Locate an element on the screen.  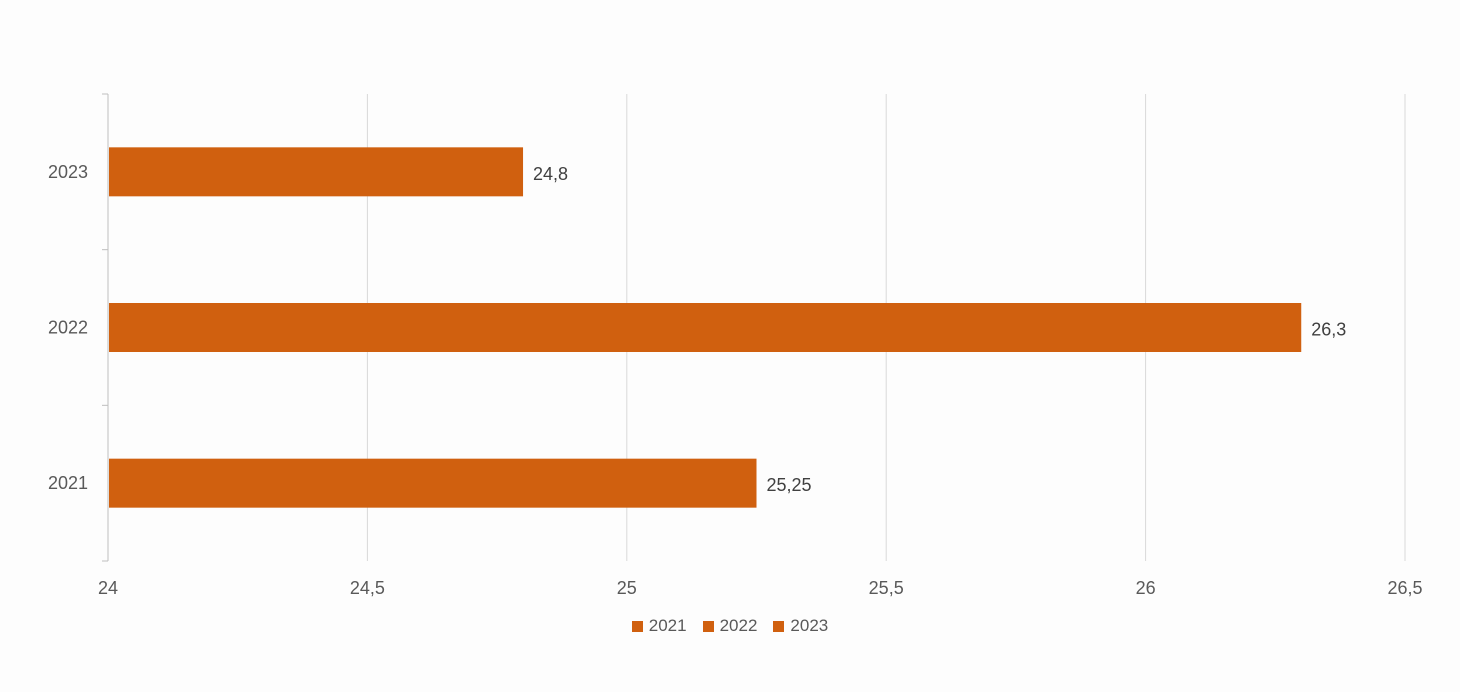
legend-swatch-2023 is located at coordinates (779, 626).